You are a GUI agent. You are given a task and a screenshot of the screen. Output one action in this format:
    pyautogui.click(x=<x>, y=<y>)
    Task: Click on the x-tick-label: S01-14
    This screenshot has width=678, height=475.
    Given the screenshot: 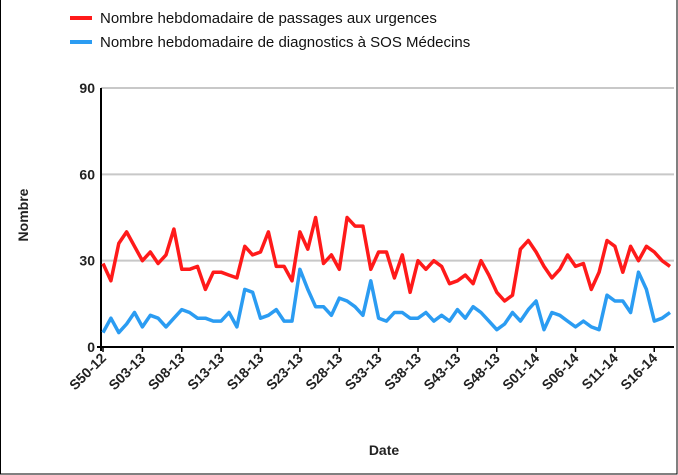 What is the action you would take?
    pyautogui.click(x=520, y=371)
    